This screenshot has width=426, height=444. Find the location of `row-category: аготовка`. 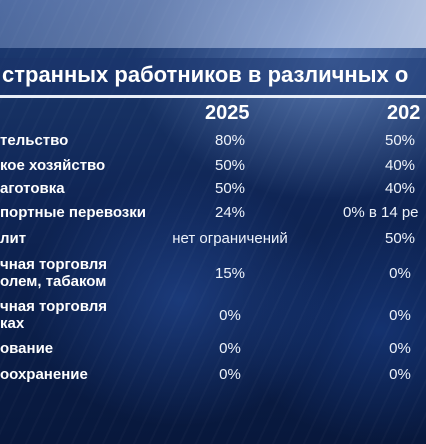

row-category: аготовка is located at coordinates (32, 188).